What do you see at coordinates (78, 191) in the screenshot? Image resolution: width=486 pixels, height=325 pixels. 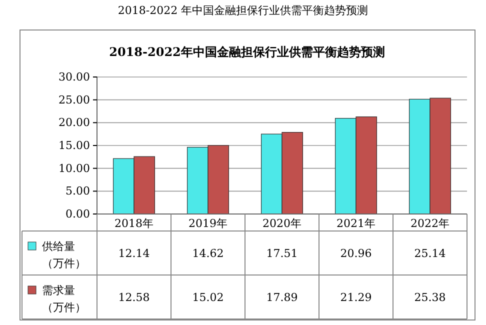 I see `y-tick-label: 5.00` at bounding box center [78, 191].